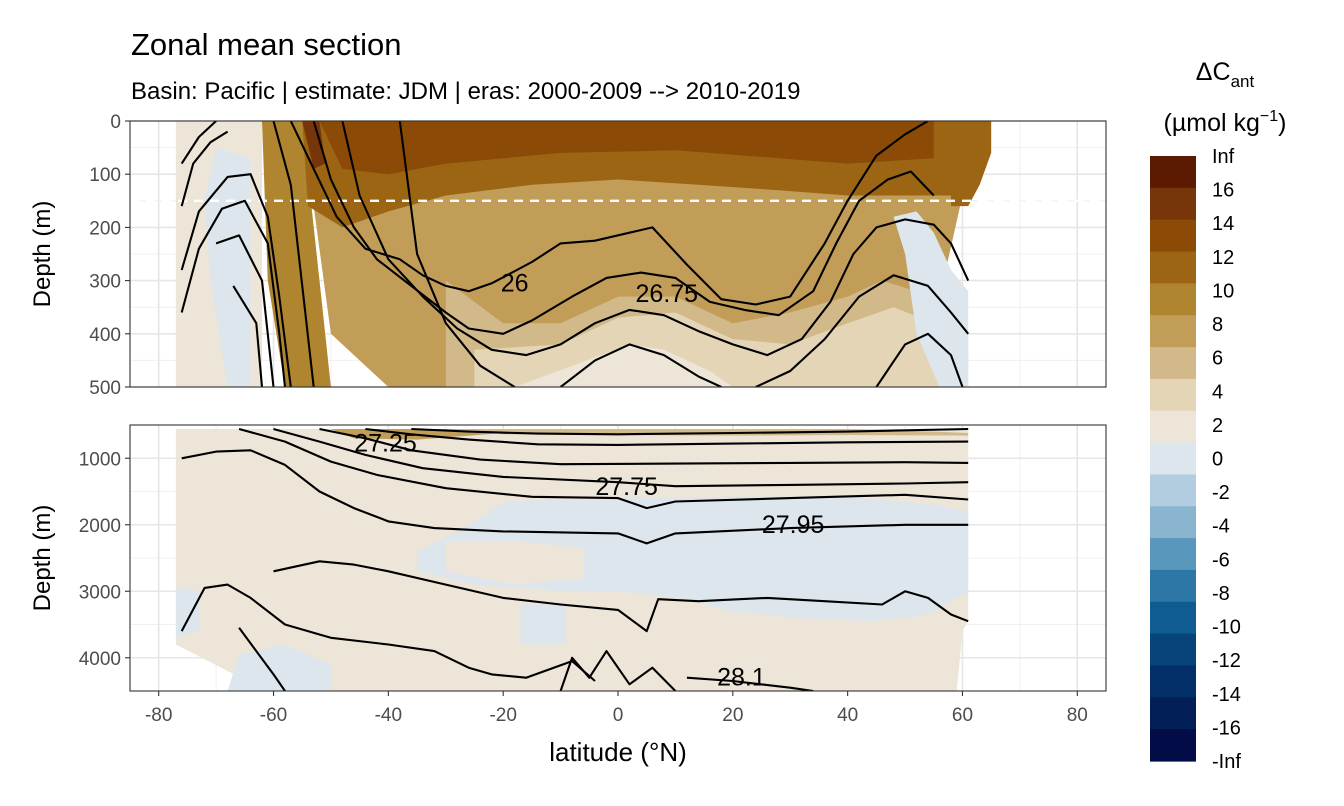 Image resolution: width=1344 pixels, height=806 pixels. Describe the element at coordinates (1223, 157) in the screenshot. I see `legend-label: Inf` at that location.